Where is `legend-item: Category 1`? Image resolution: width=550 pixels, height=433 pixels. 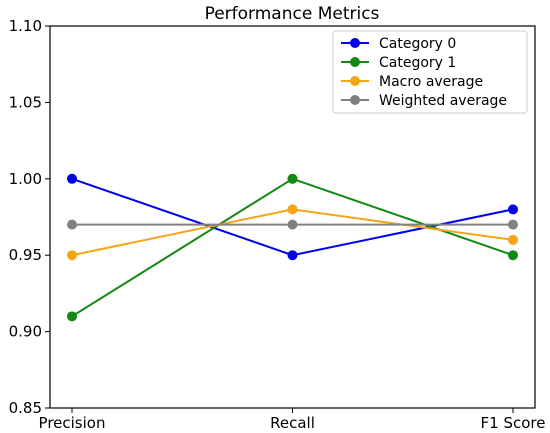 legend-item: Category 1 is located at coordinates (398, 63).